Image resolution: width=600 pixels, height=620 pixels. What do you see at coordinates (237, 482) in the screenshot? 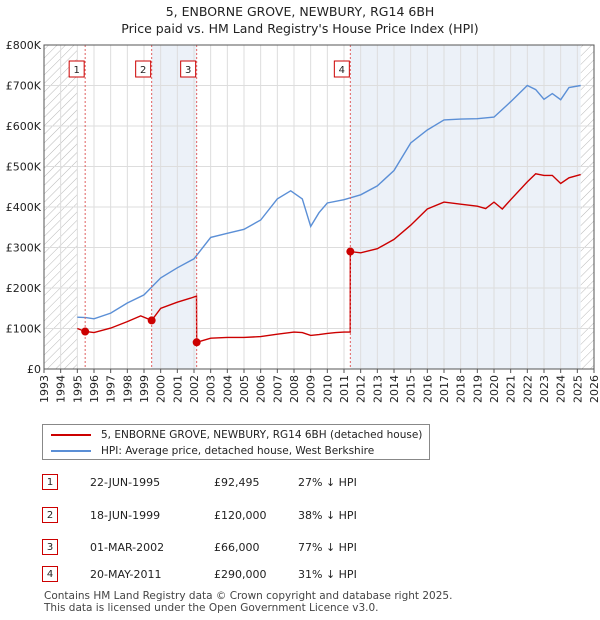
I see `transaction-price: £92,495` at bounding box center [237, 482].